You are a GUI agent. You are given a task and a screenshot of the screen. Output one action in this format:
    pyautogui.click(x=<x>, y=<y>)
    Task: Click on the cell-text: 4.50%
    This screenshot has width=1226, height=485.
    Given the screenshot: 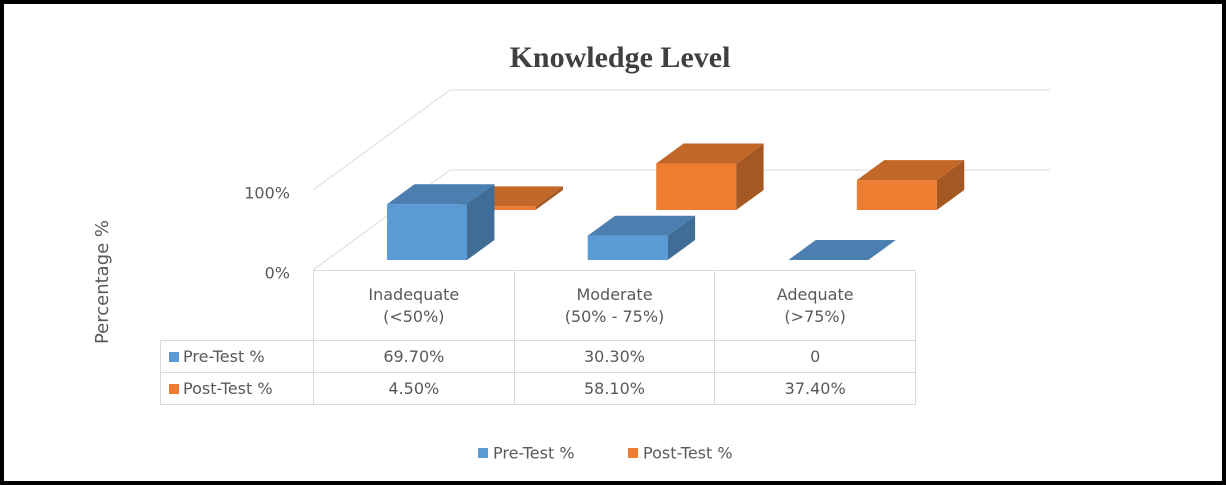 What is the action you would take?
    pyautogui.click(x=414, y=388)
    